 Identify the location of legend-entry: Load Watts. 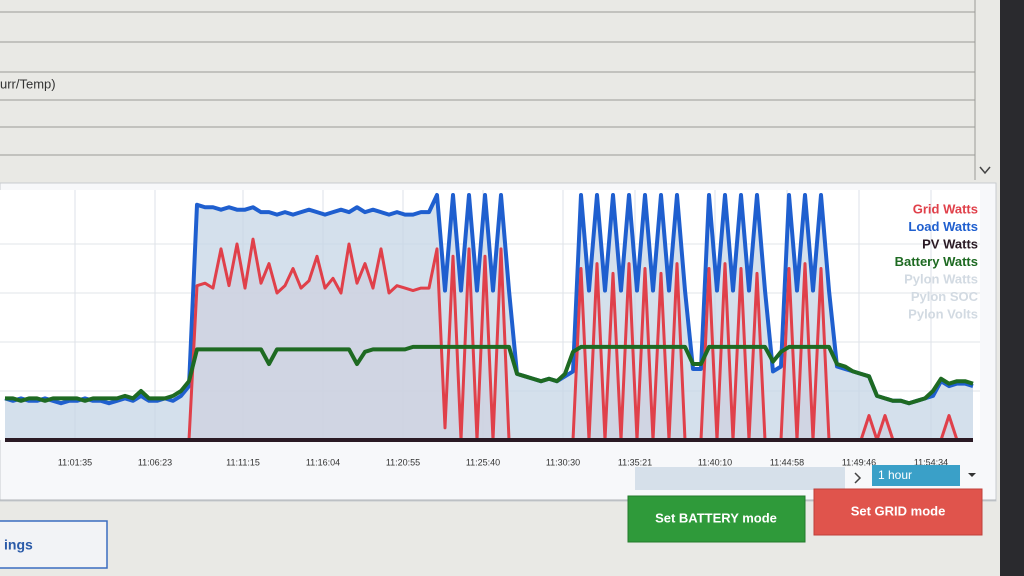
(943, 226).